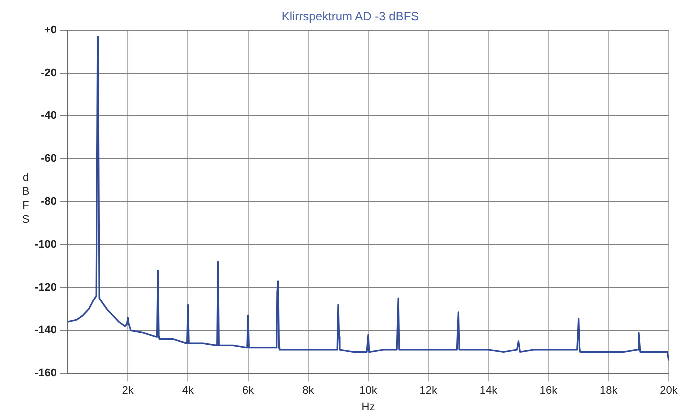  Describe the element at coordinates (46, 288) in the screenshot. I see `y-tick-label: -120` at that location.